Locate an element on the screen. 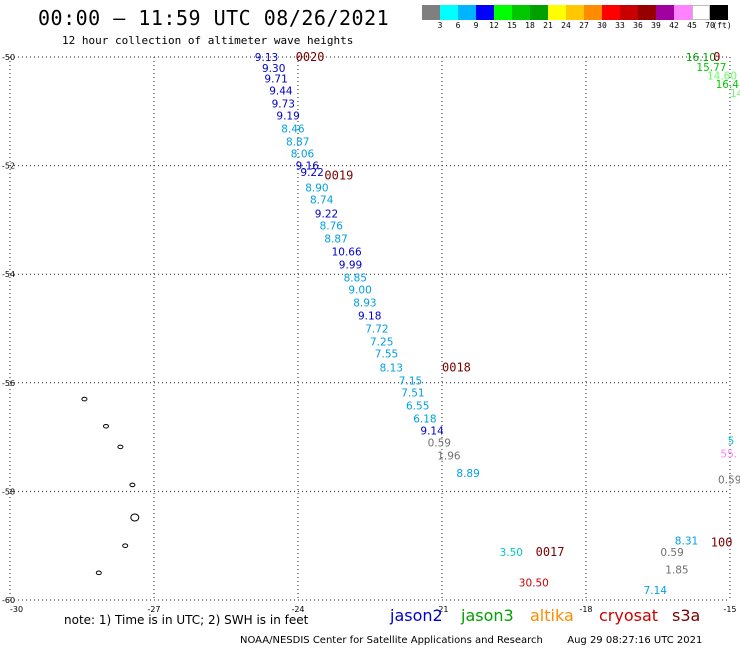 The image size is (740, 650). color-scale-bar is located at coordinates (575, 12).